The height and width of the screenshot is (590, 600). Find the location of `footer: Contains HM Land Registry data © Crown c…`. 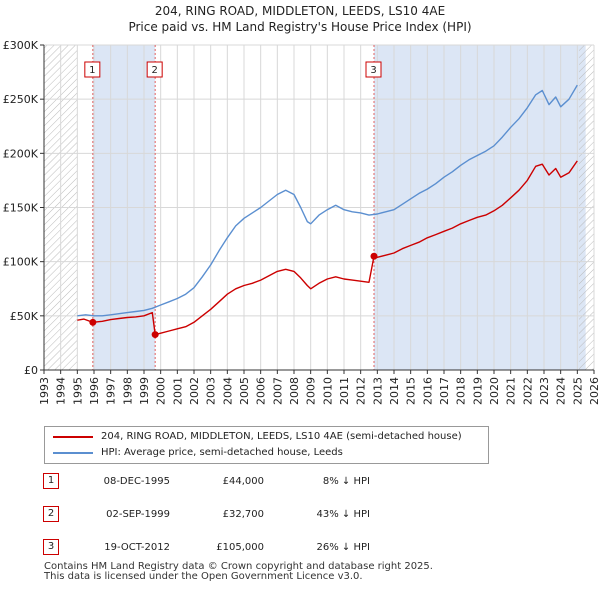

footer: Contains HM Land Registry data © Crown c… is located at coordinates (238, 572).